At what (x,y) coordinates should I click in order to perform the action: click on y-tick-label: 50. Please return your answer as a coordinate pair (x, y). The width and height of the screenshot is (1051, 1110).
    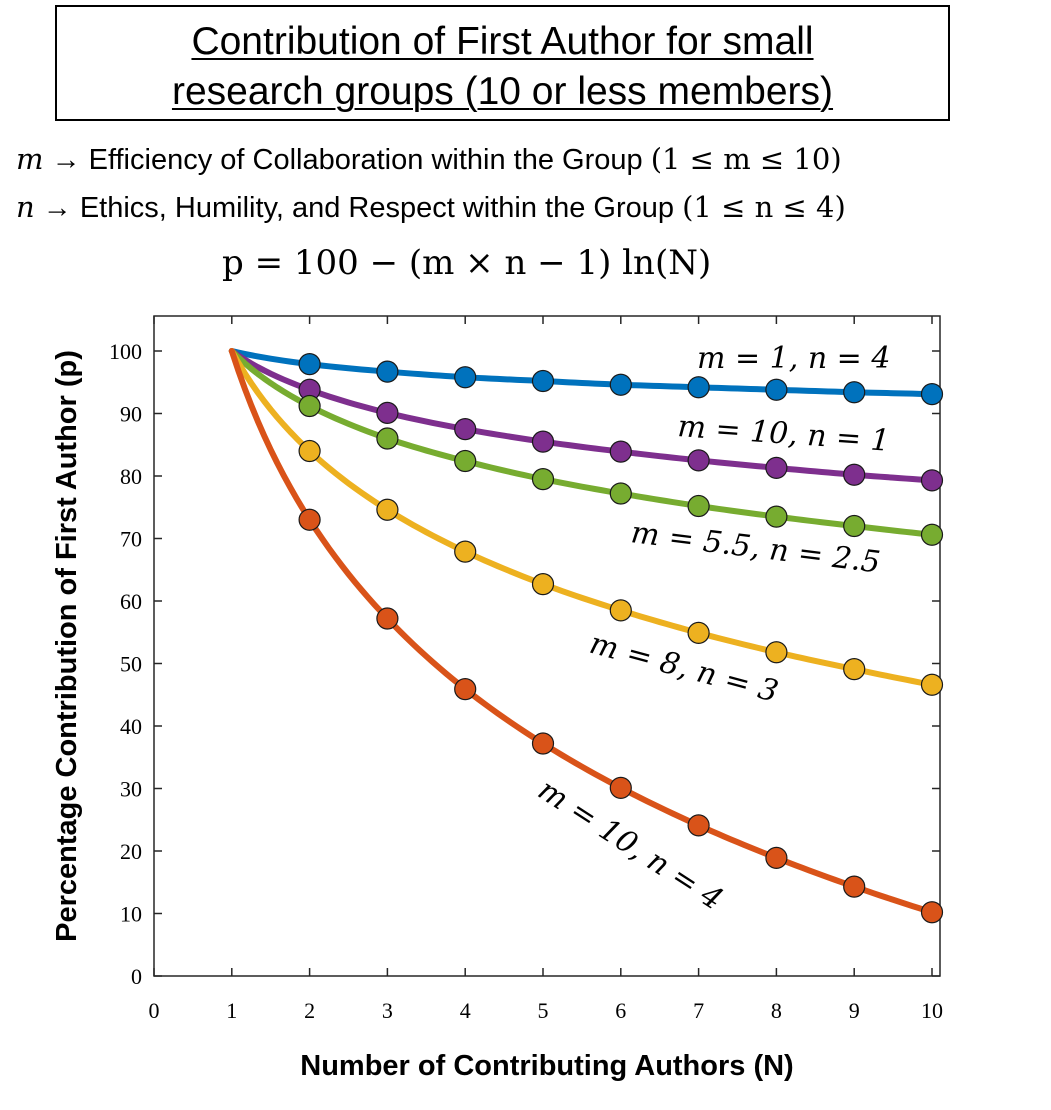
    Looking at the image, I should click on (131, 664).